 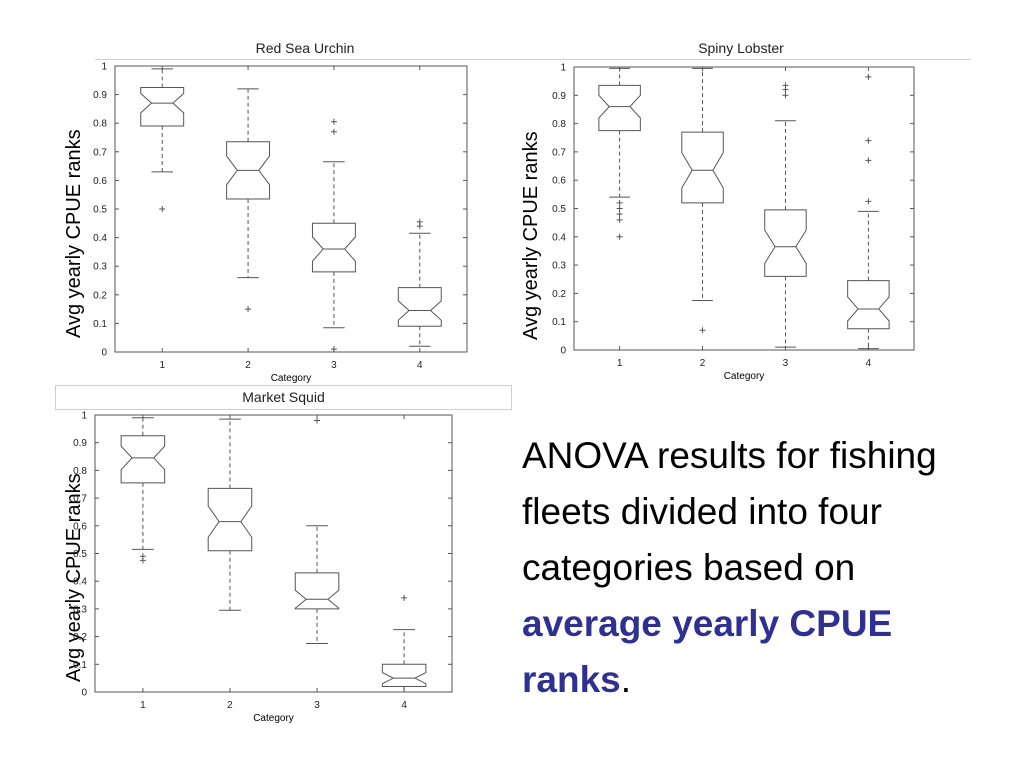 I want to click on chart-title: Market Squid, so click(x=283, y=397).